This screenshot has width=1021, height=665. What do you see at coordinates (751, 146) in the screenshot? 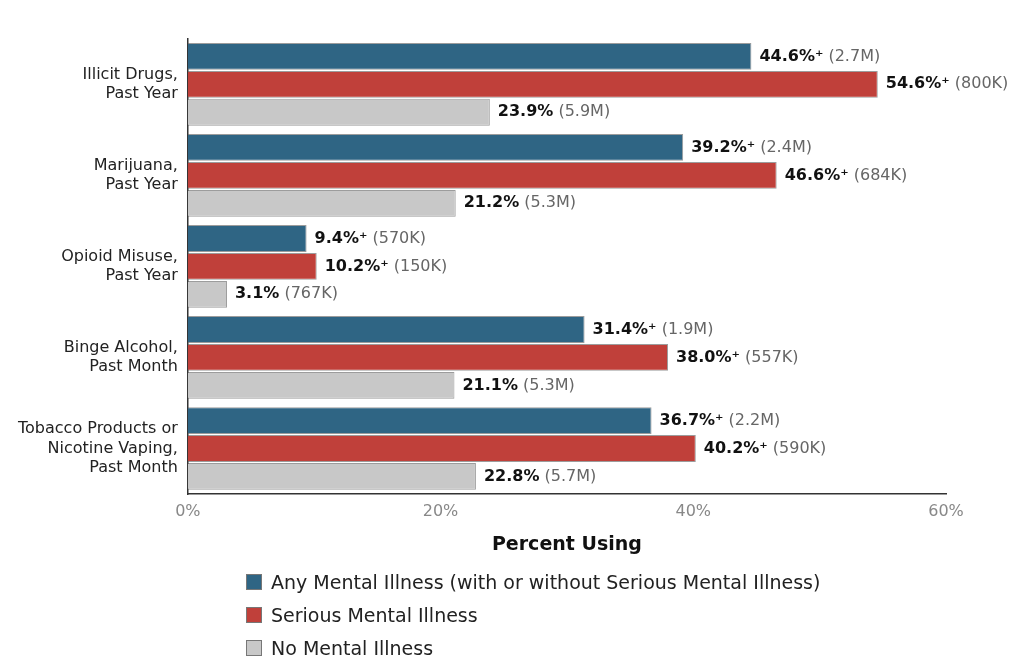
I see `data-label: 39.2%⁺ (2.4M)` at bounding box center [751, 146].